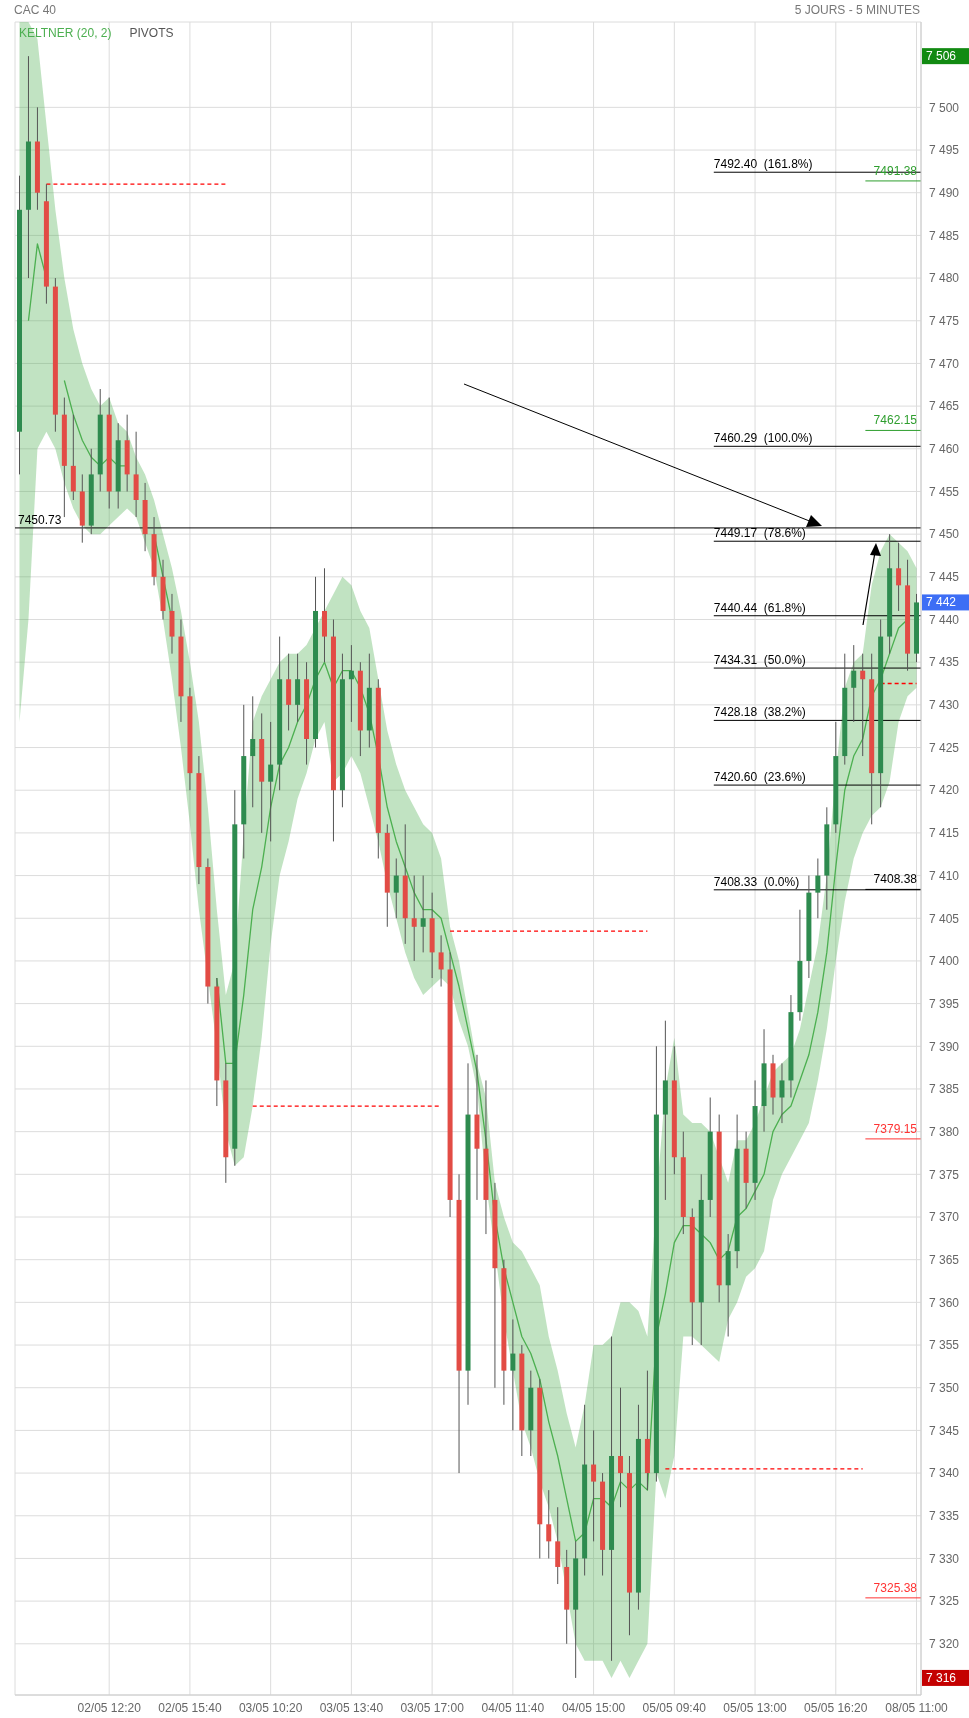  Describe the element at coordinates (944, 449) in the screenshot. I see `y-tick-label: 7 460` at that location.